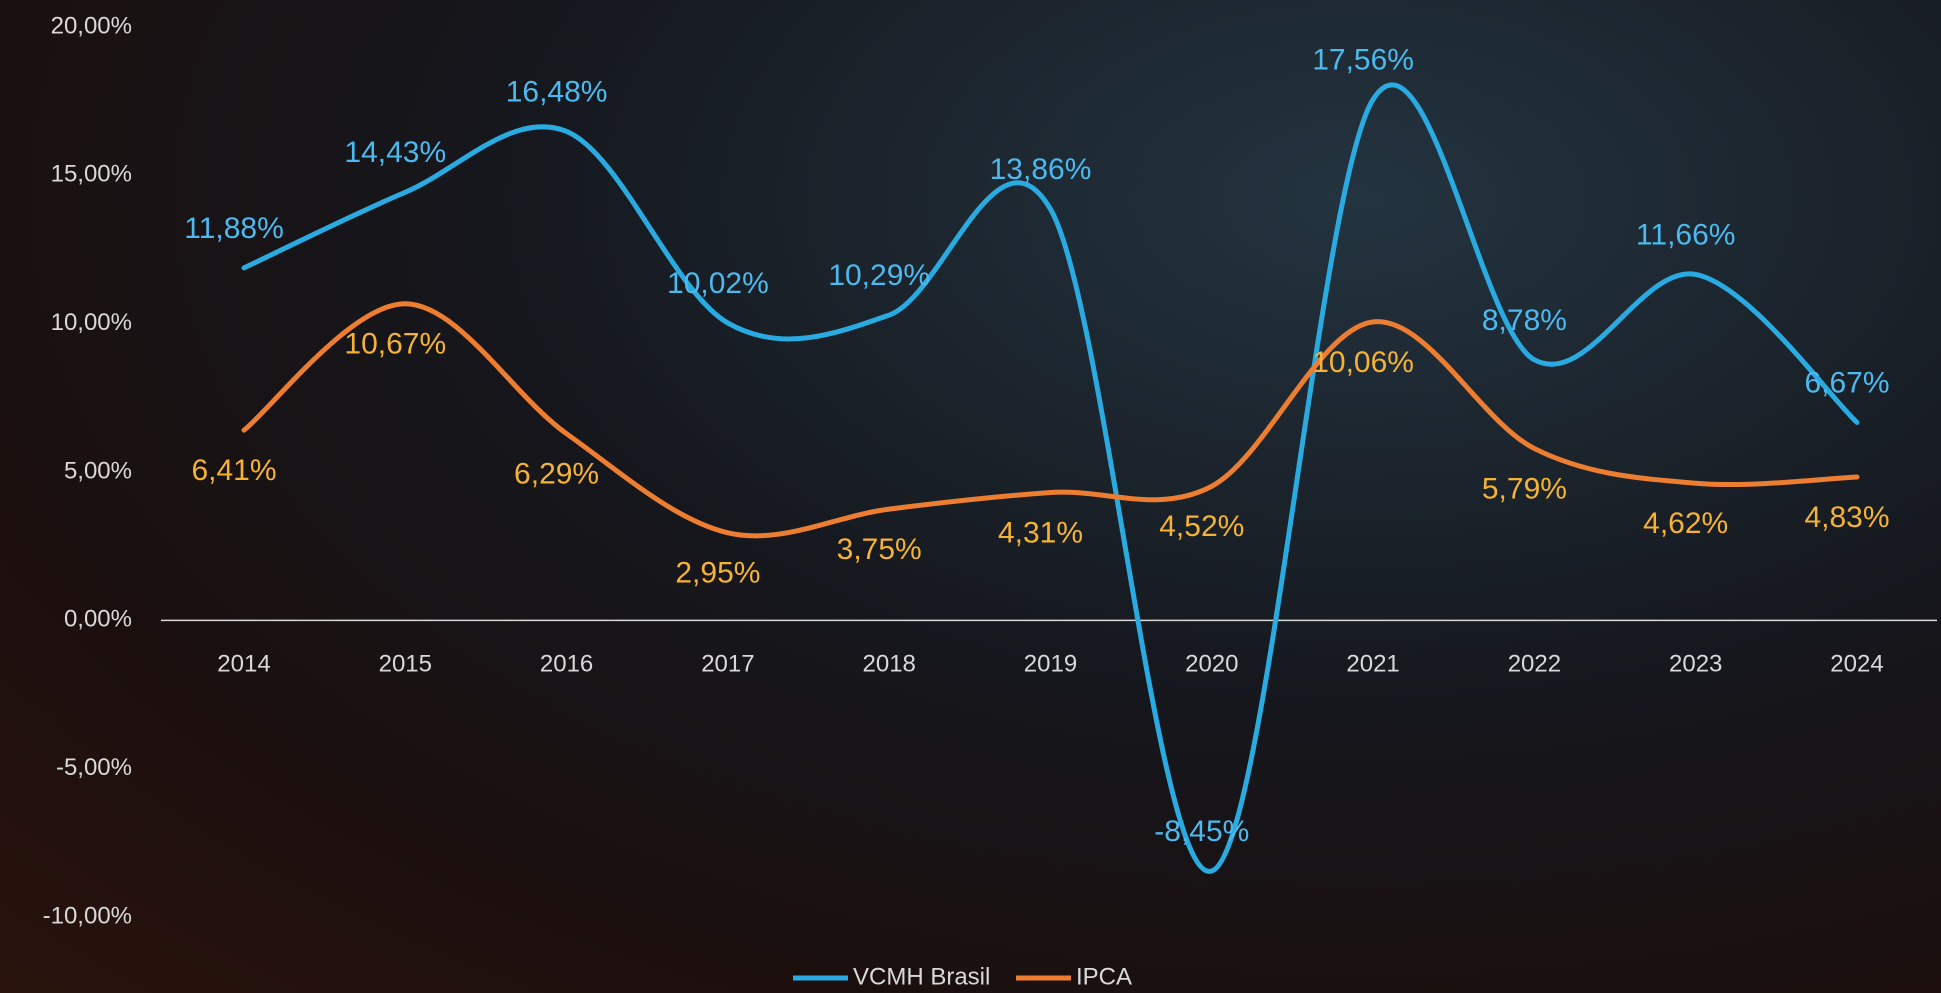 The height and width of the screenshot is (993, 1941). Describe the element at coordinates (727, 664) in the screenshot. I see `x-tick-label: 2017` at that location.